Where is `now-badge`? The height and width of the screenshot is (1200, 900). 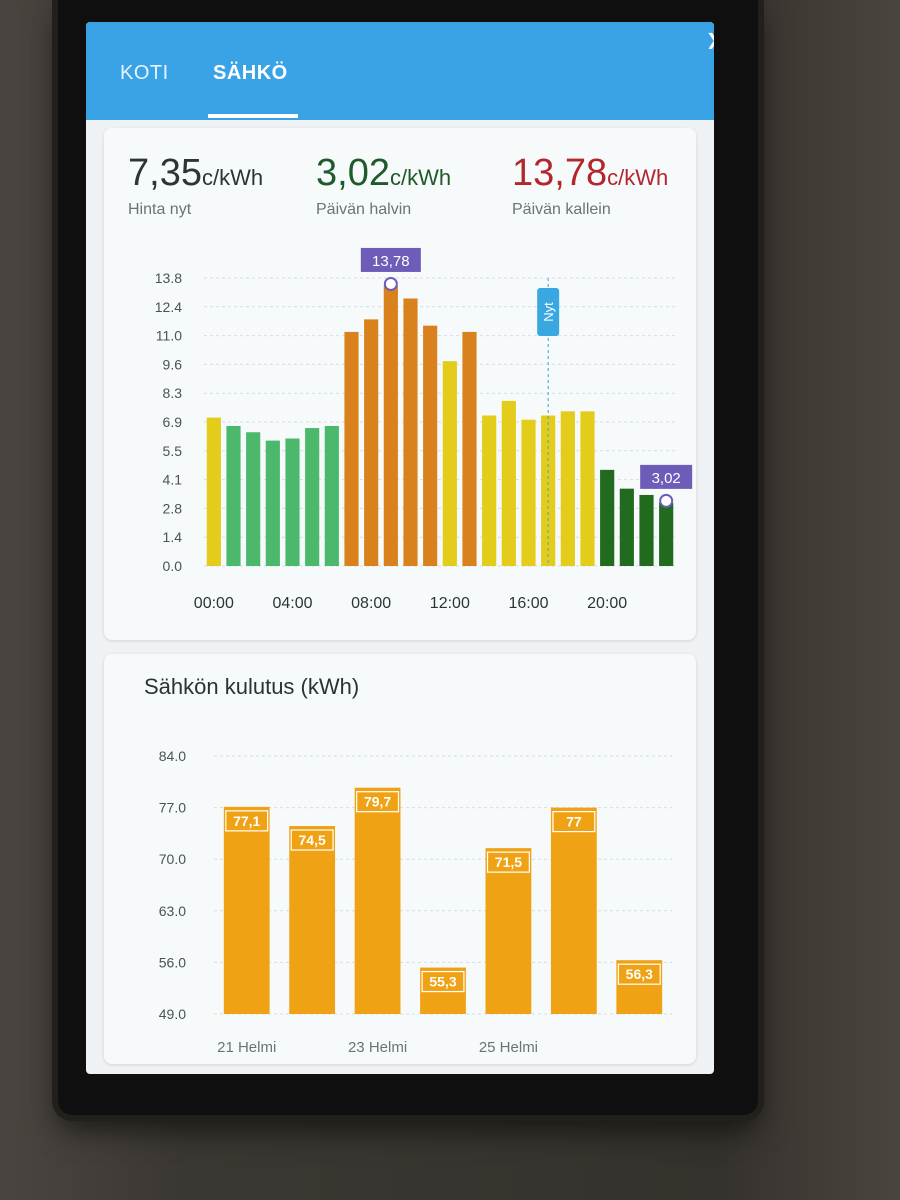
now-badge is located at coordinates (548, 312).